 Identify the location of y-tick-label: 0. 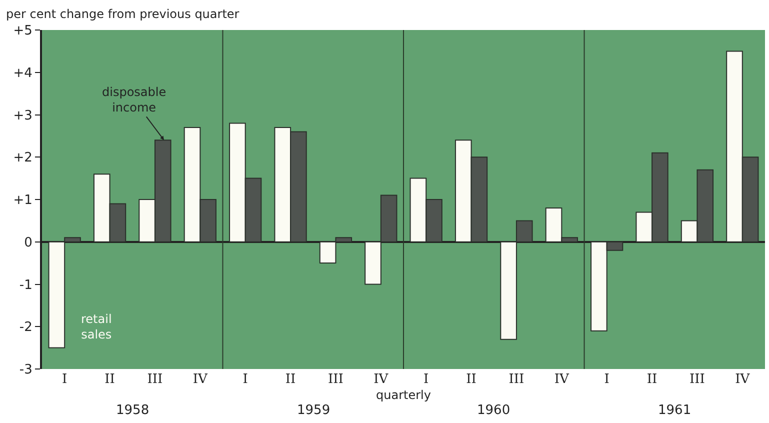
(28, 242).